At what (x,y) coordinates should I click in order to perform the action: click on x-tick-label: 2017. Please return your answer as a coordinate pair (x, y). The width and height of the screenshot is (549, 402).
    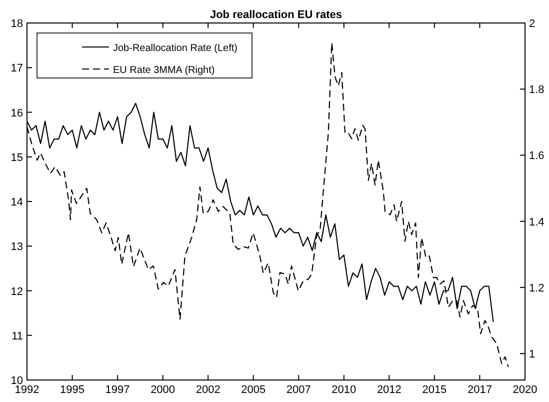
    Looking at the image, I should click on (479, 390).